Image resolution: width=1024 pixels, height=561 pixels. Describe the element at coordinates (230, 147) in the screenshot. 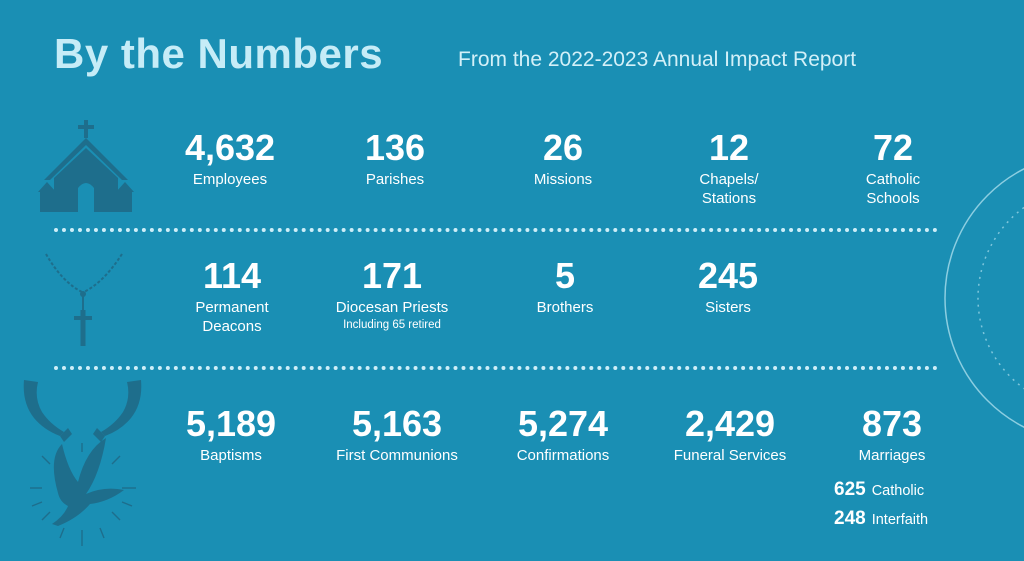

I see `stat-value: 4,632` at that location.